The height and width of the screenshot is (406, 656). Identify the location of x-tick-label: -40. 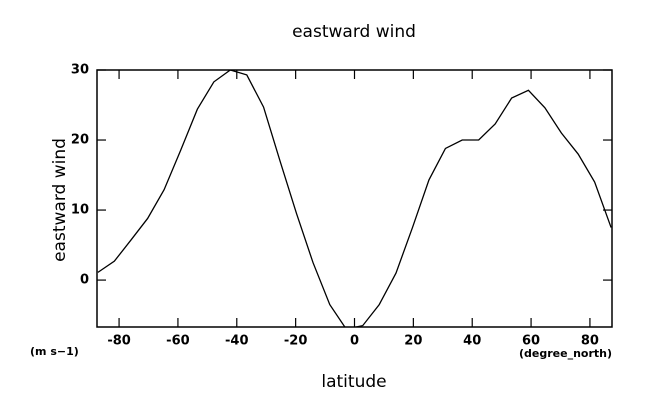
(237, 341).